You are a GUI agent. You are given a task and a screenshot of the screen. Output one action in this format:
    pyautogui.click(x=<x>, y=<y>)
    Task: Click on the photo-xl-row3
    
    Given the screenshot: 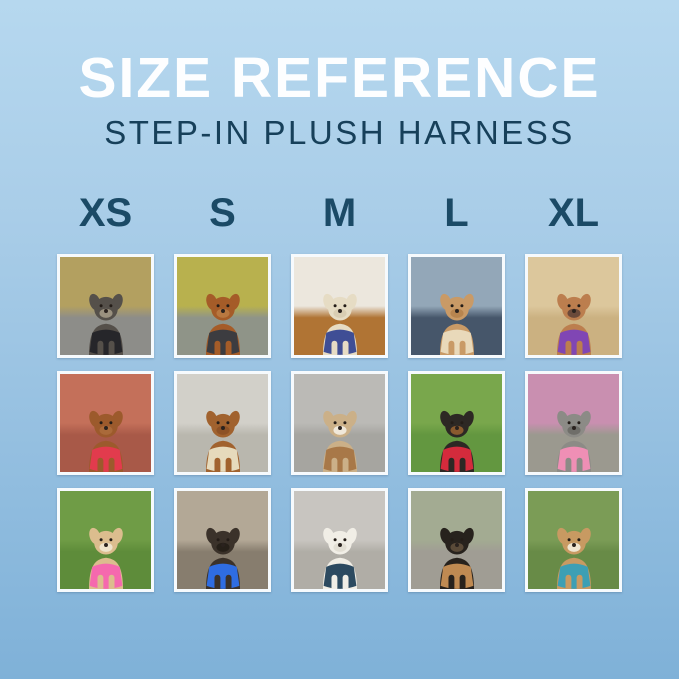 What is the action you would take?
    pyautogui.click(x=573, y=540)
    